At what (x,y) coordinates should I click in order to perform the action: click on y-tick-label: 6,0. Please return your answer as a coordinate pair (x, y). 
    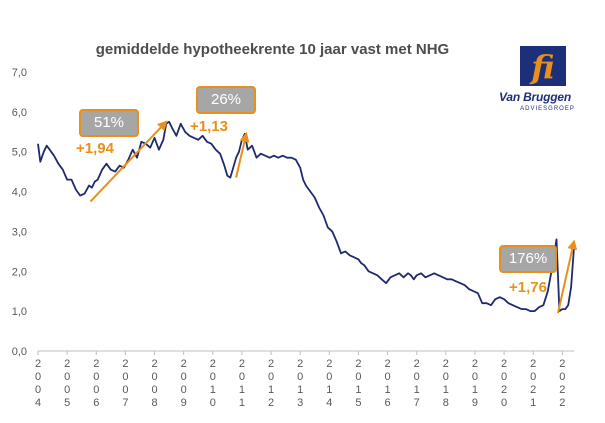
    Looking at the image, I should click on (19, 113).